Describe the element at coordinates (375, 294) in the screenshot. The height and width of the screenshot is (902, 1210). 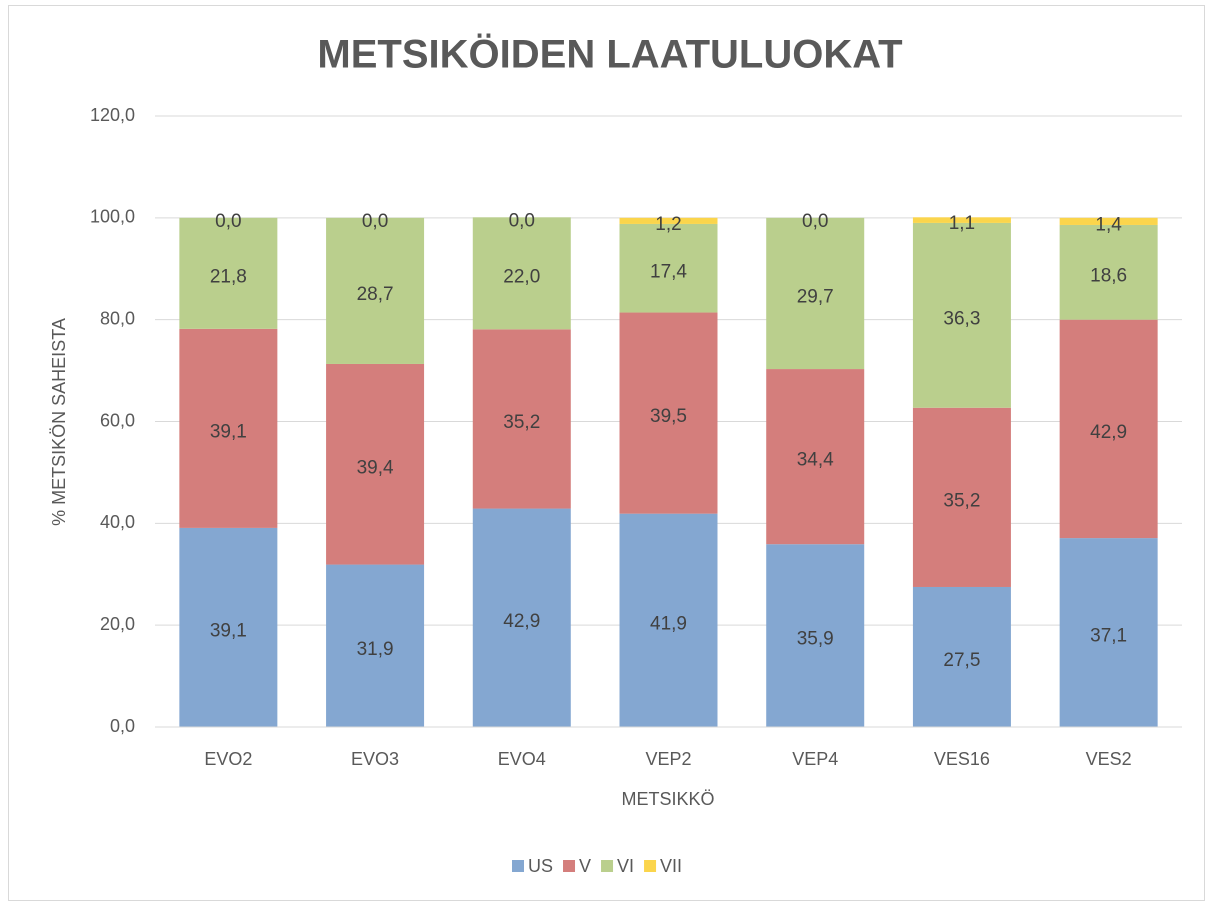
I see `data-label: 28,7` at that location.